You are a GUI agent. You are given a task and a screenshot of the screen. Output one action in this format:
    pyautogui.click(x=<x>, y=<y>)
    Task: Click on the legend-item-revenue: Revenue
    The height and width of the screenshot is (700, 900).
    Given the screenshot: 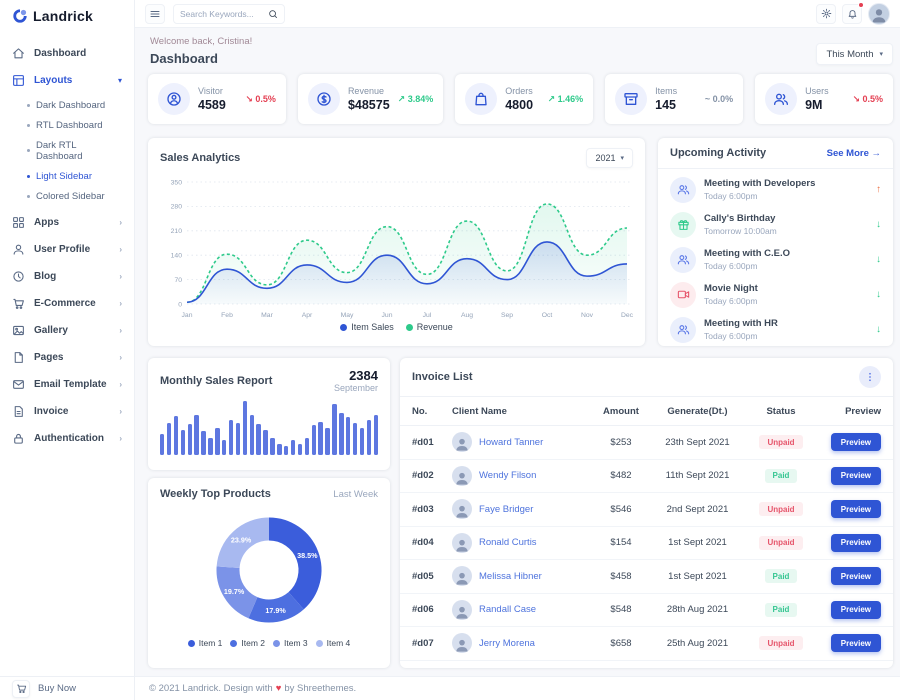 What is the action you would take?
    pyautogui.click(x=429, y=327)
    